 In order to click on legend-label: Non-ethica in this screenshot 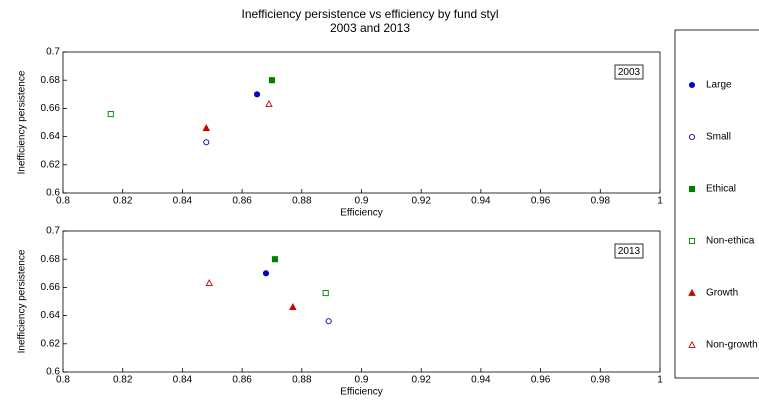, I will do `click(730, 241)`.